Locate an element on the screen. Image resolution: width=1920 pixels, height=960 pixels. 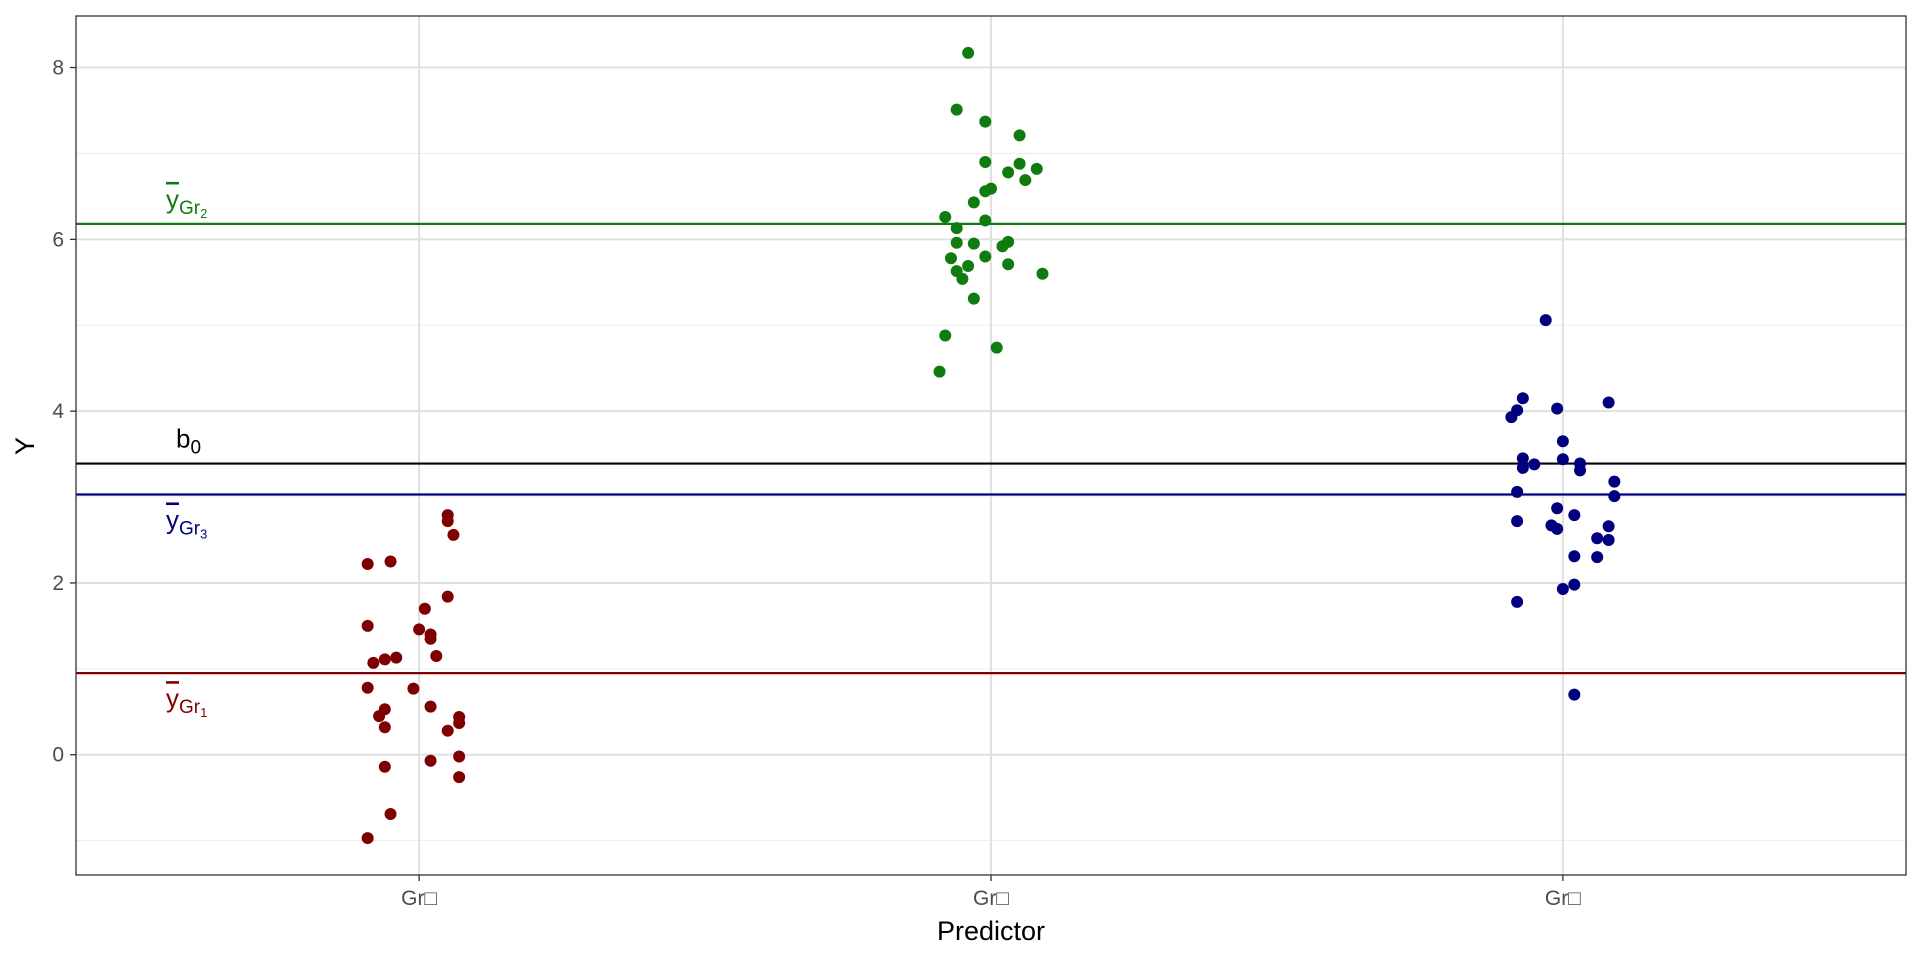
y-tick-label: 6 is located at coordinates (58, 239).